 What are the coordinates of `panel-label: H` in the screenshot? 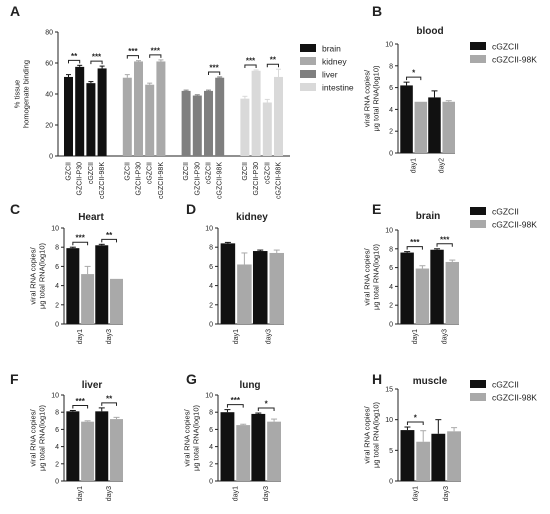 It's located at (377, 379).